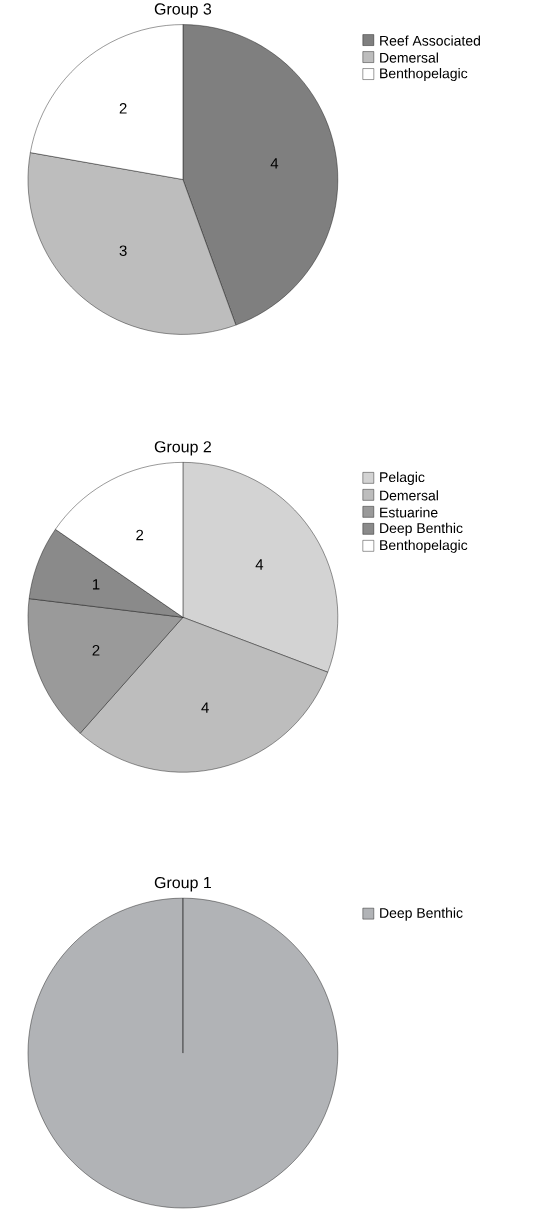  What do you see at coordinates (402, 478) in the screenshot?
I see `legend-label: Pelagic` at bounding box center [402, 478].